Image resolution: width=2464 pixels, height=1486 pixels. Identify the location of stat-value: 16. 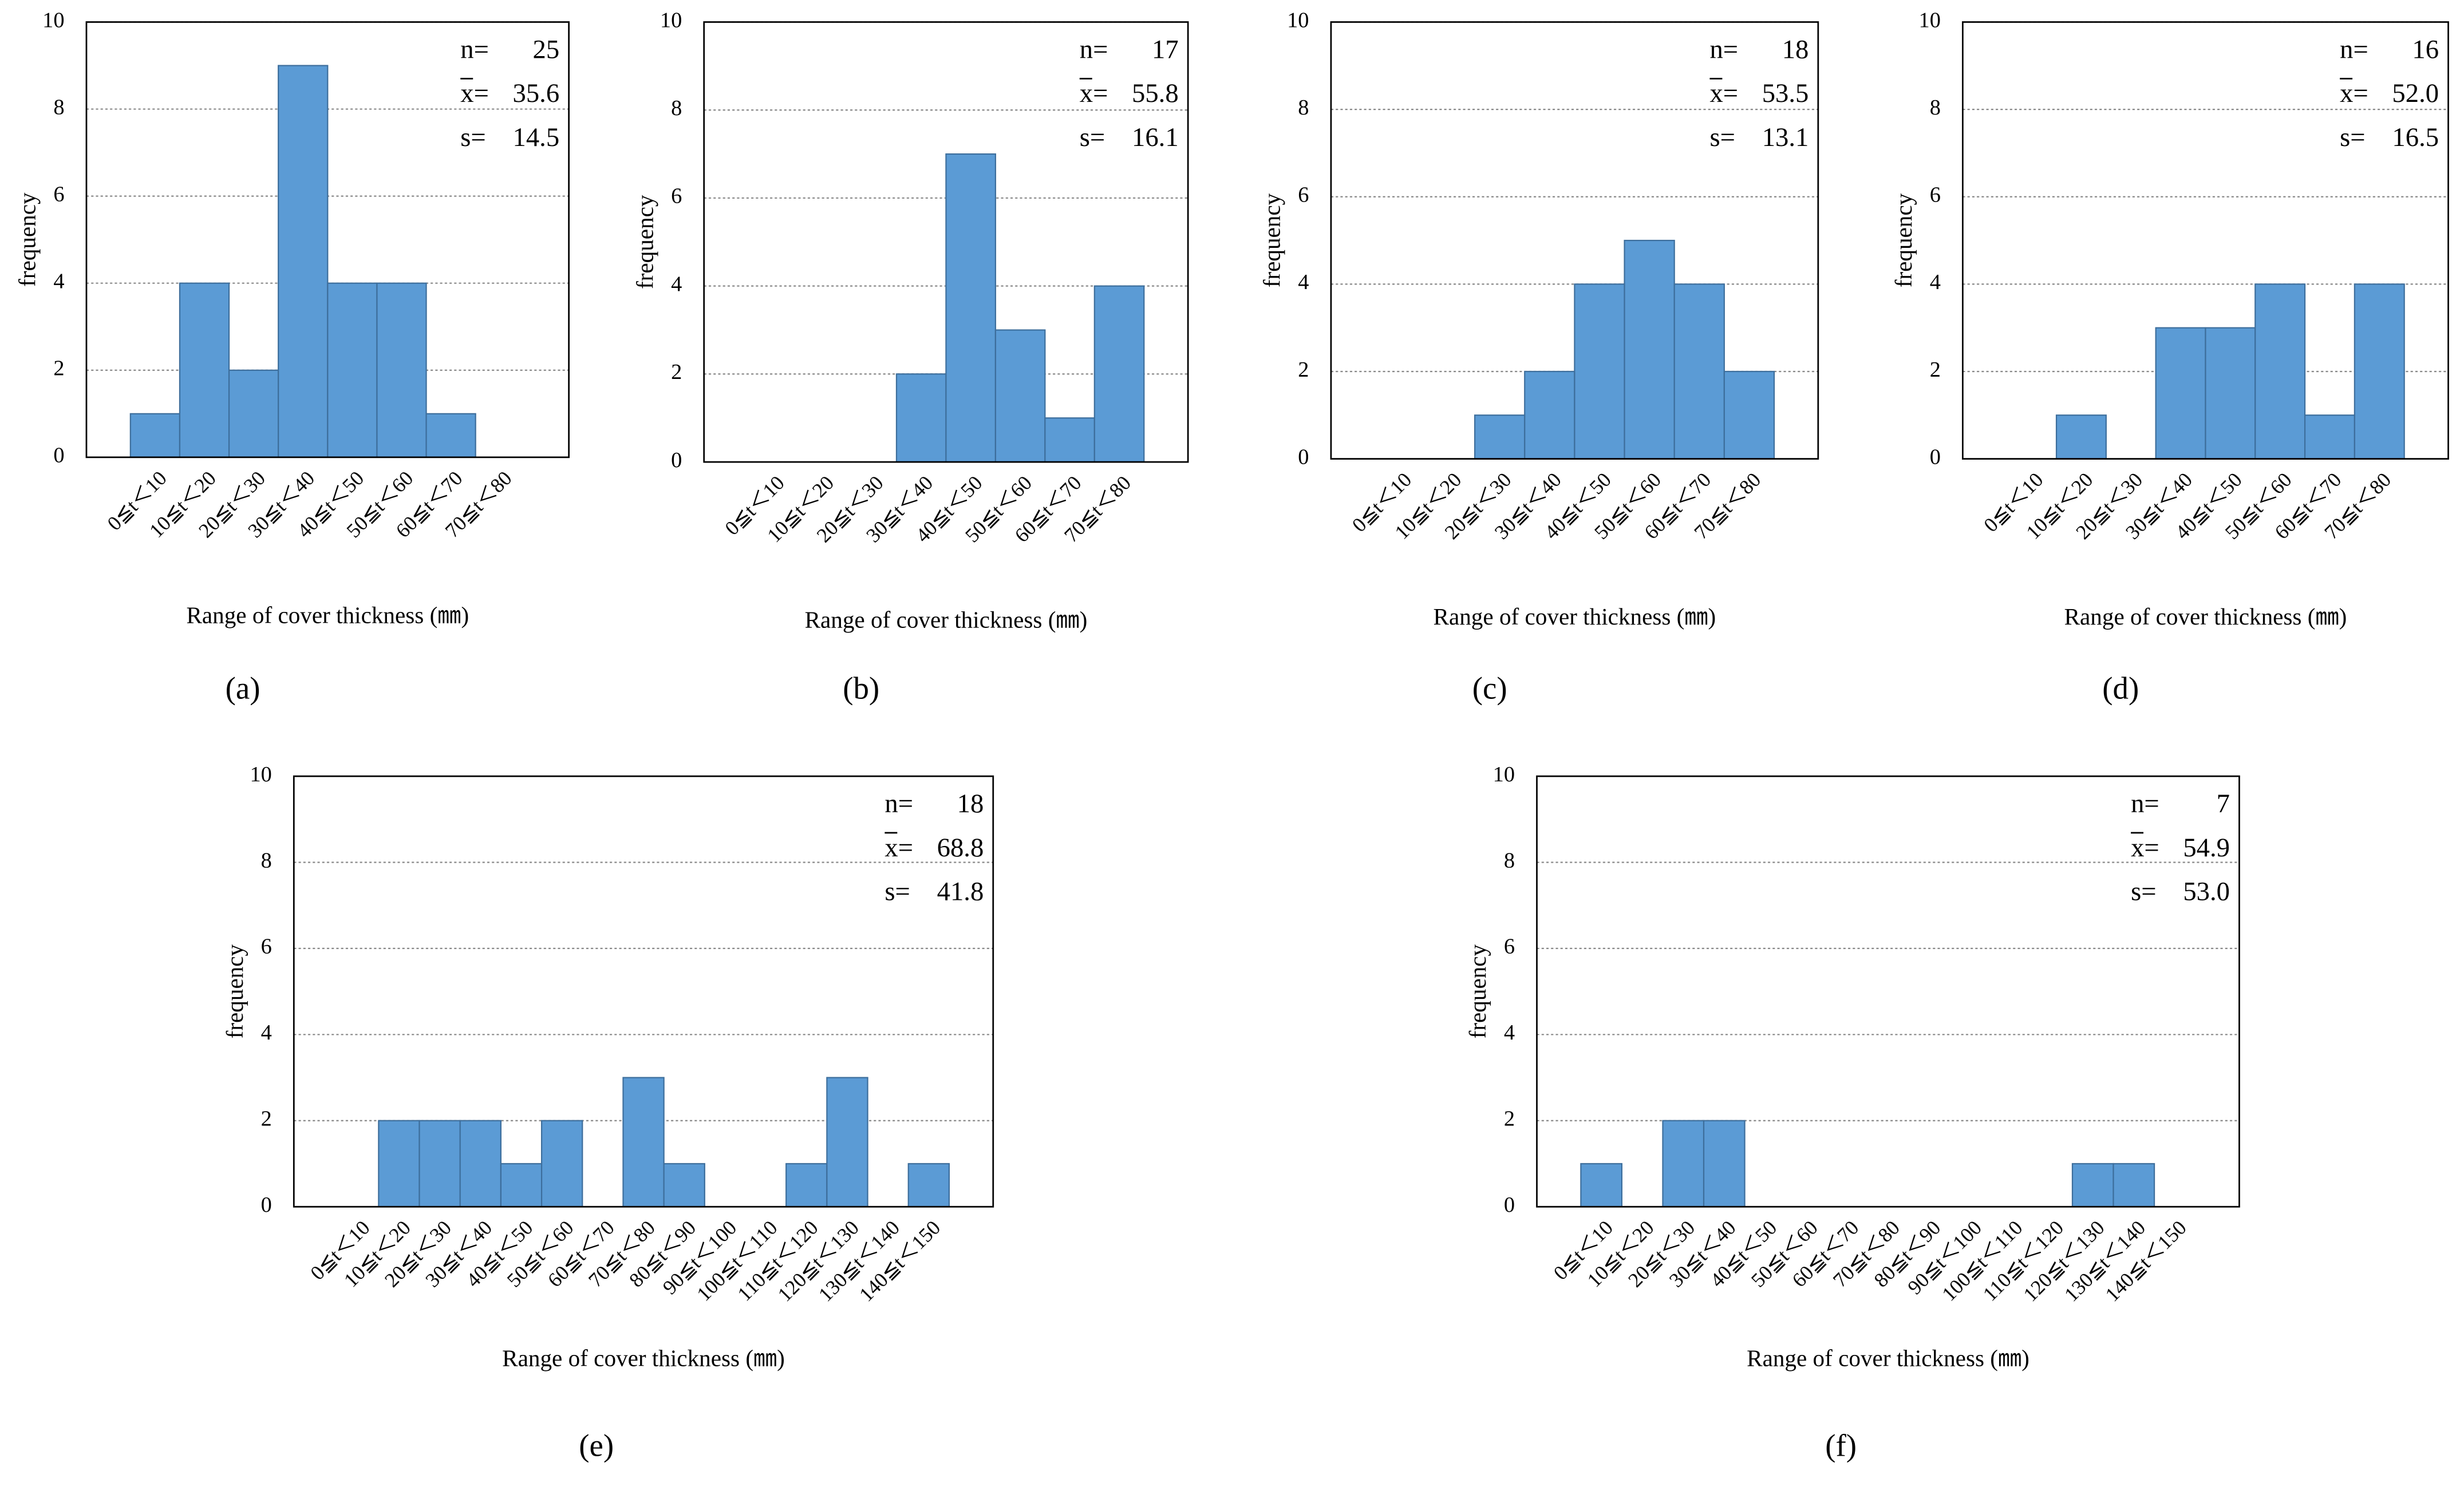
(2425, 49).